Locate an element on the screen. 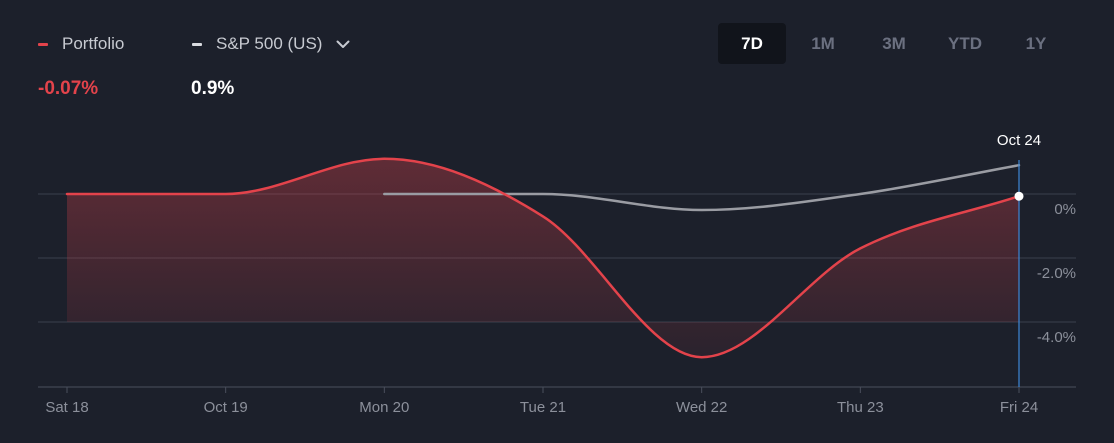  tab-1m: 1M is located at coordinates (823, 43).